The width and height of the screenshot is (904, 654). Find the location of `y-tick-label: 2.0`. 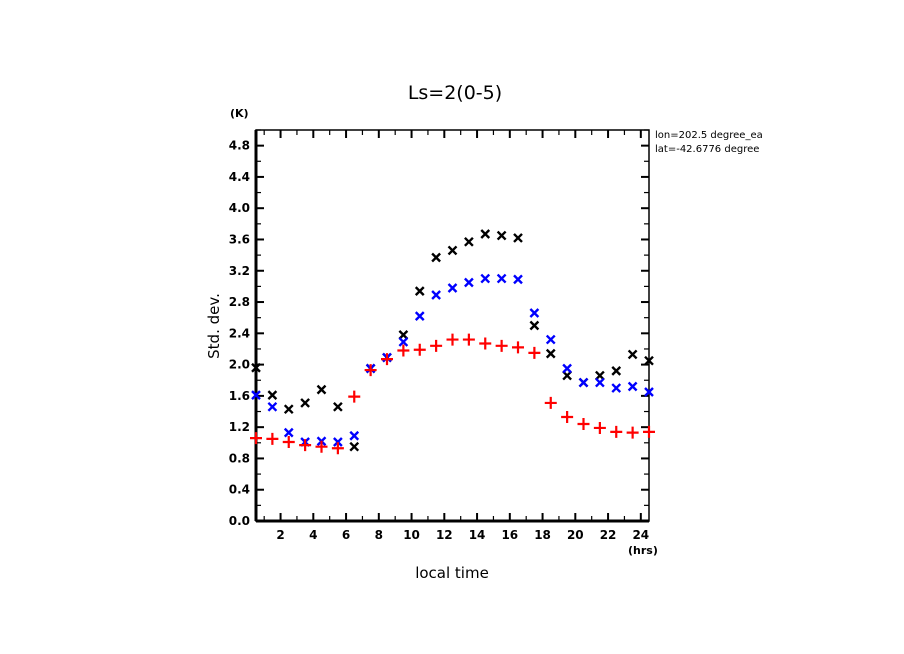

y-tick-label: 2.0 is located at coordinates (239, 365).